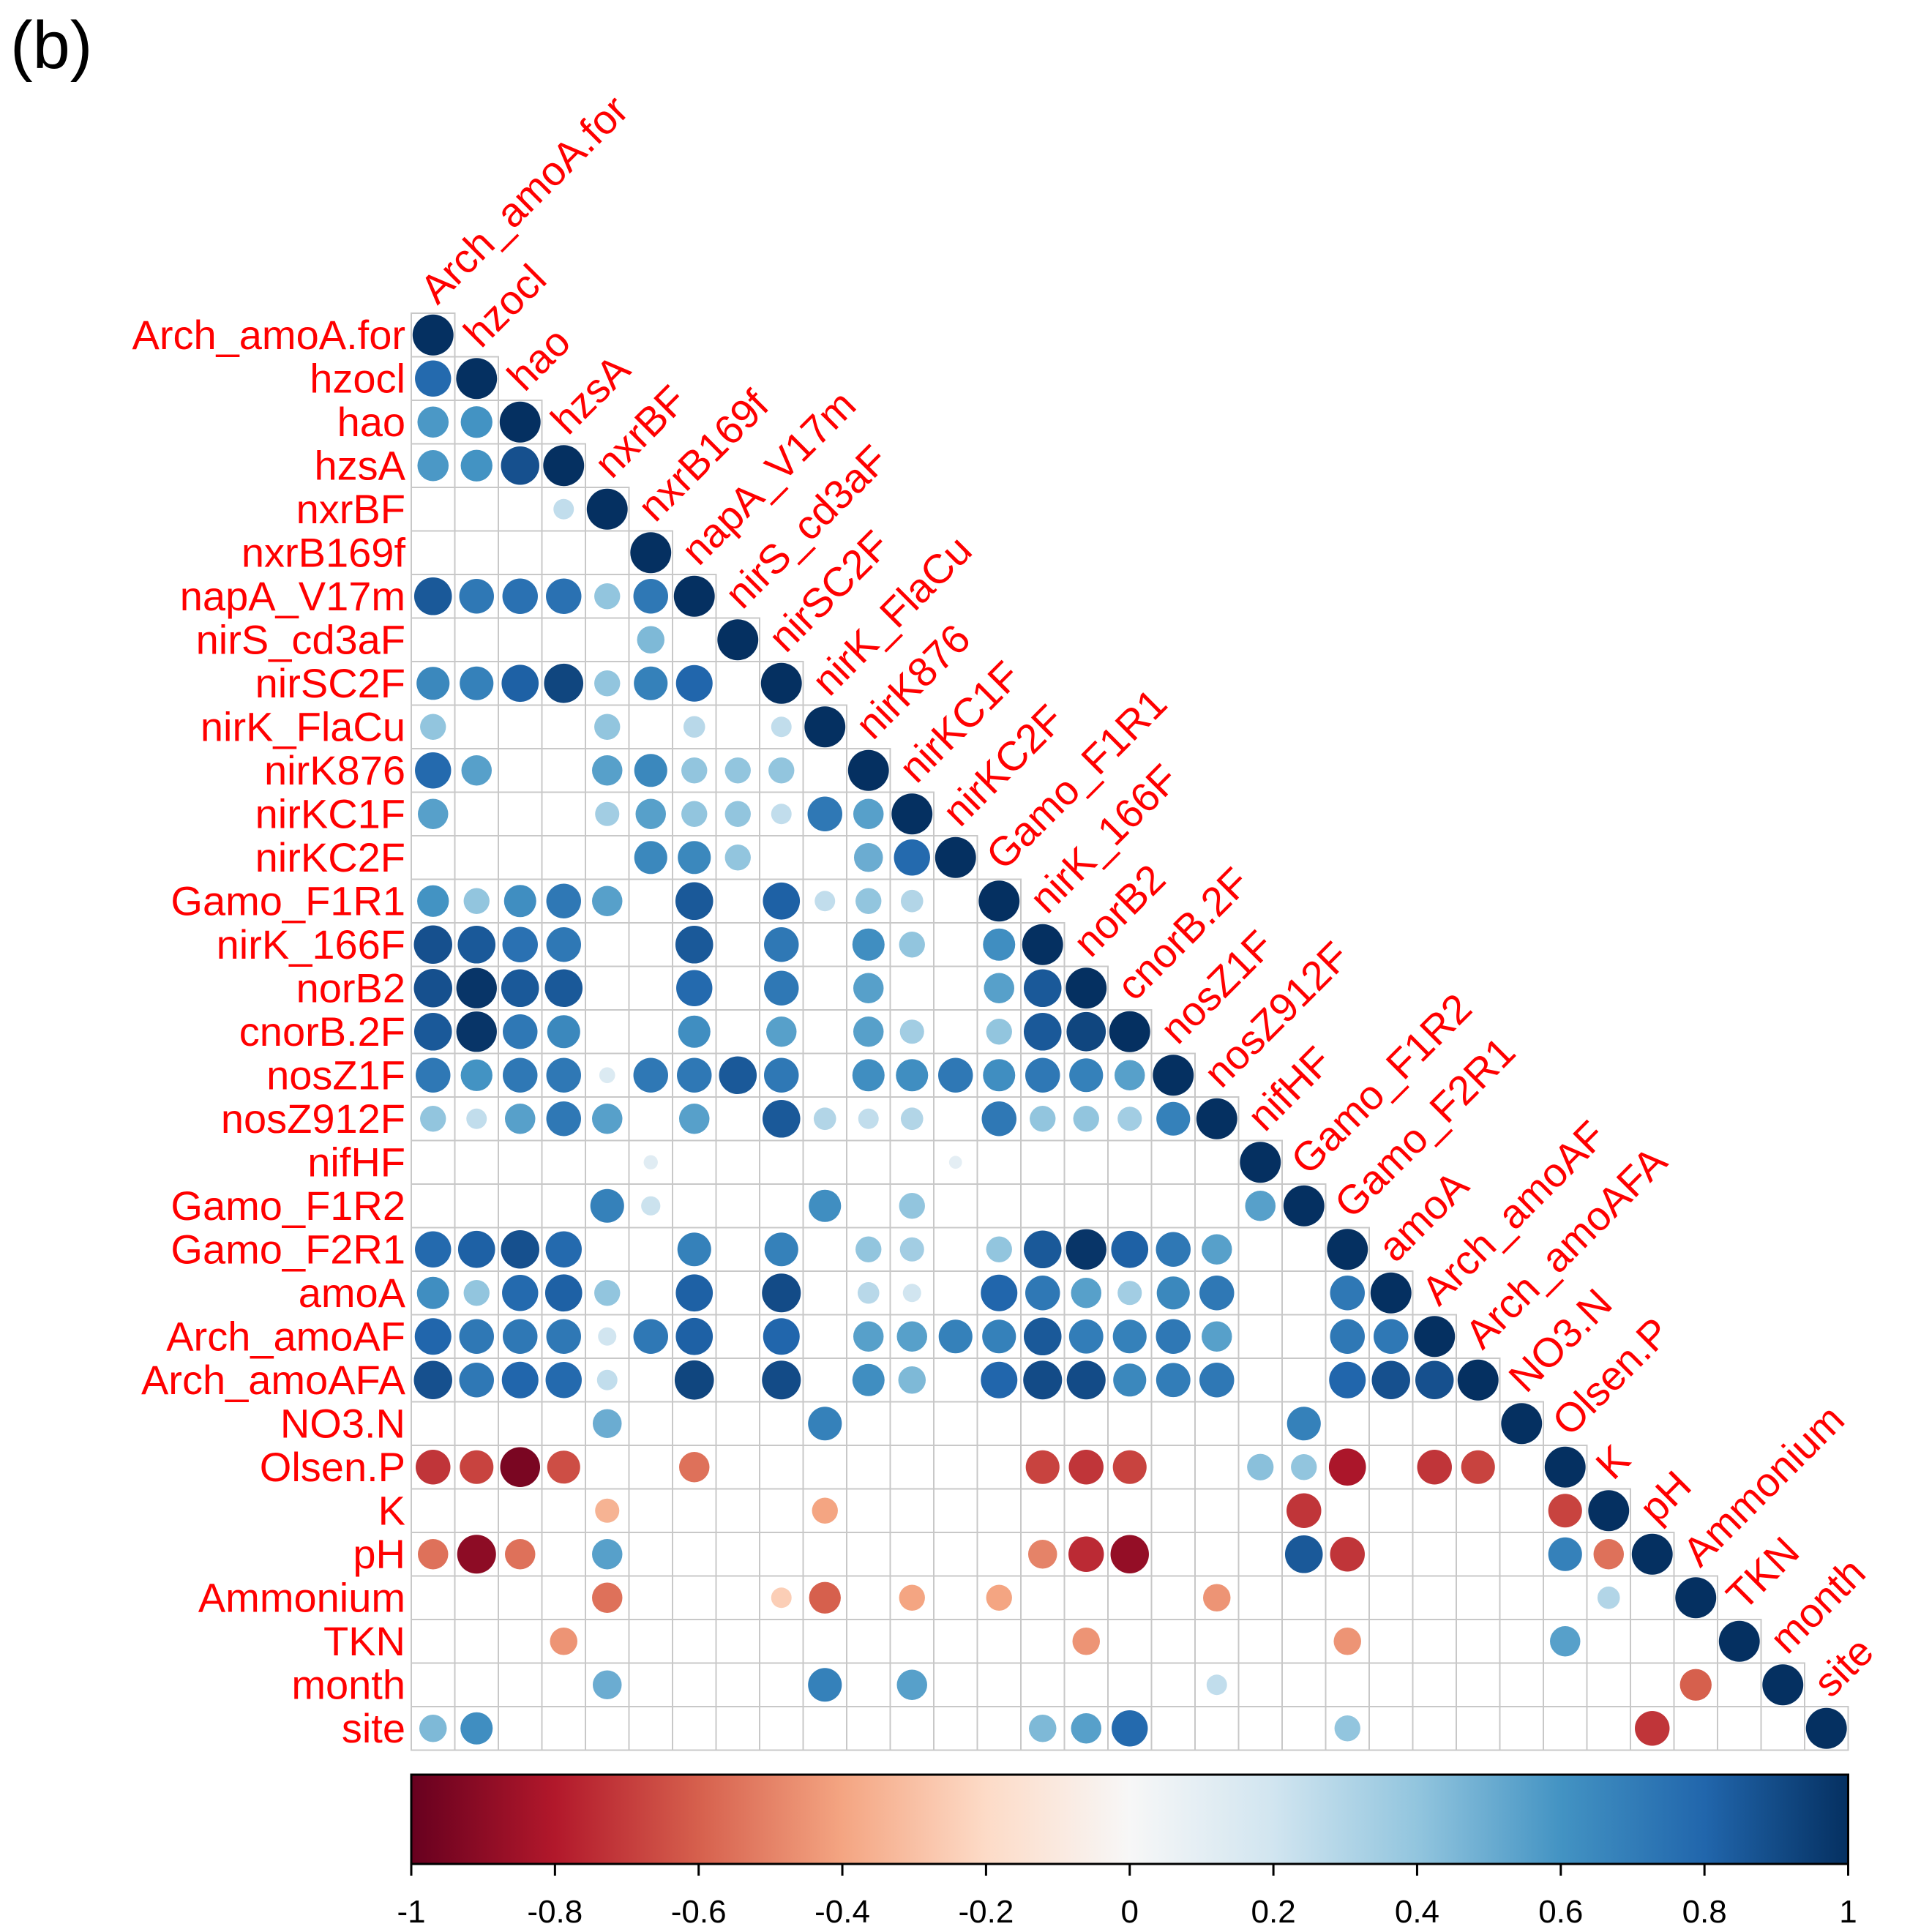  What do you see at coordinates (563, 1336) in the screenshot?
I see `corr-point: Arch_amoAF / hzsA` at bounding box center [563, 1336].